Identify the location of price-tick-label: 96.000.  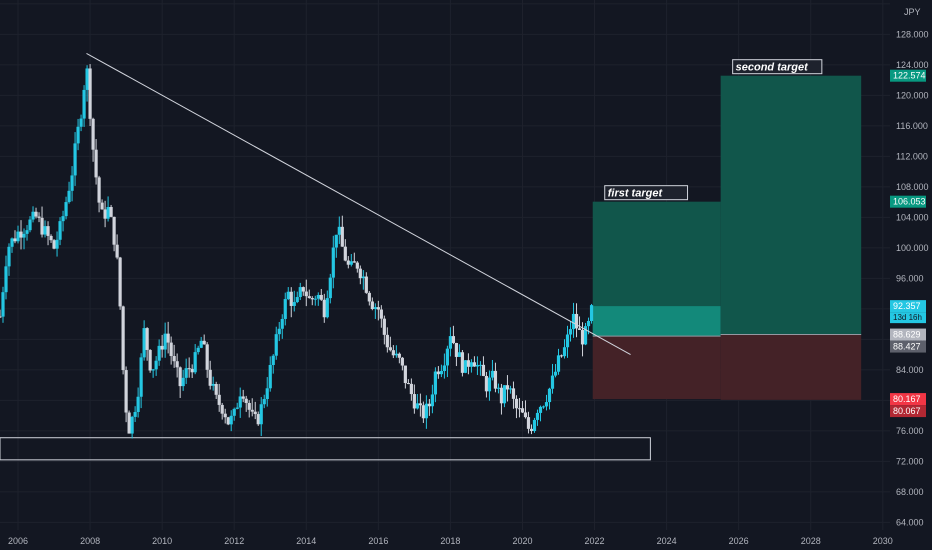
(910, 278).